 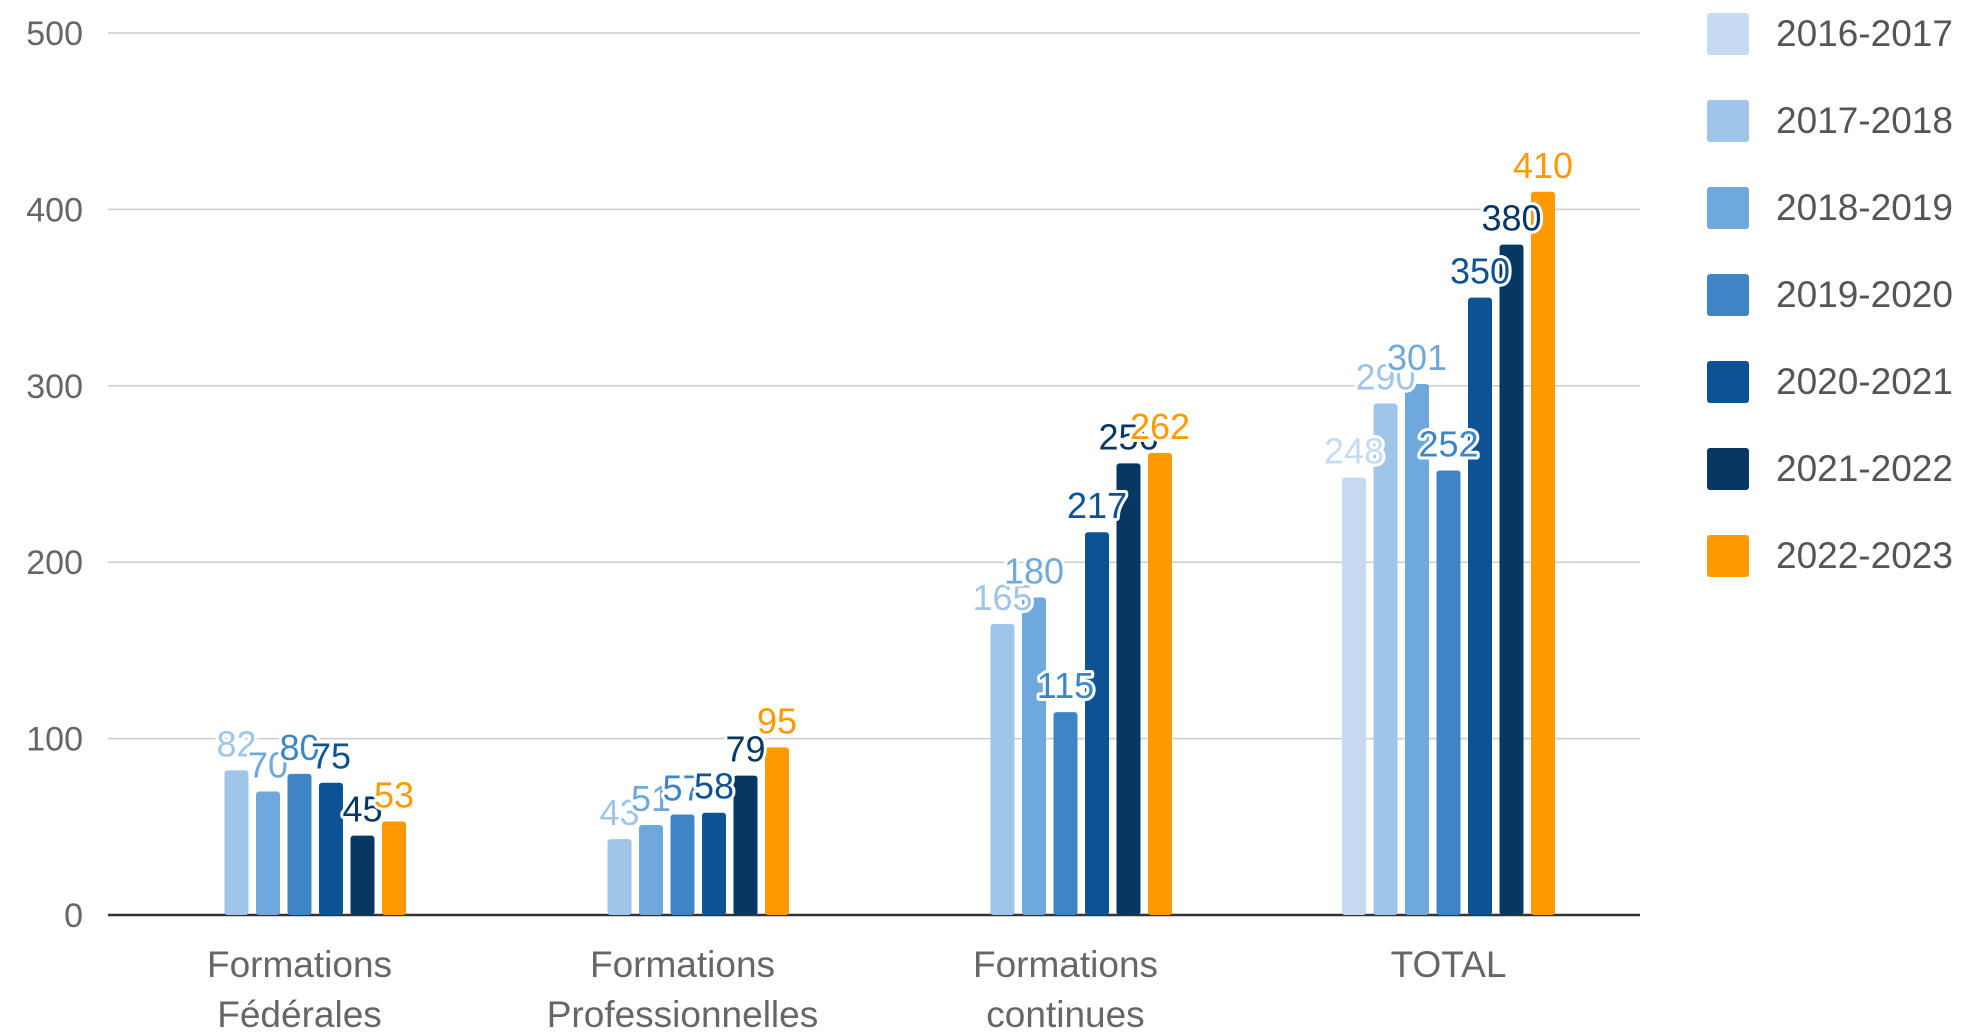 What do you see at coordinates (1480, 271) in the screenshot?
I see `data-label: 350` at bounding box center [1480, 271].